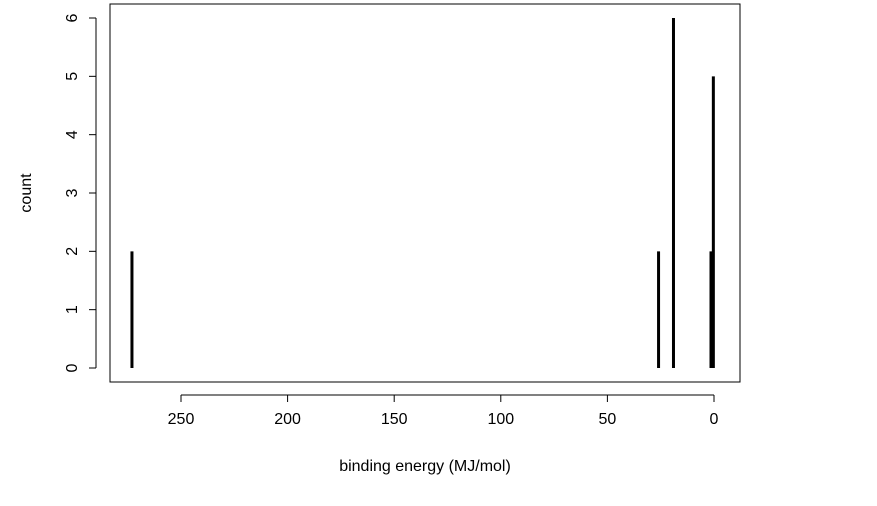 The width and height of the screenshot is (877, 506). I want to click on y-tick-label: 3, so click(72, 192).